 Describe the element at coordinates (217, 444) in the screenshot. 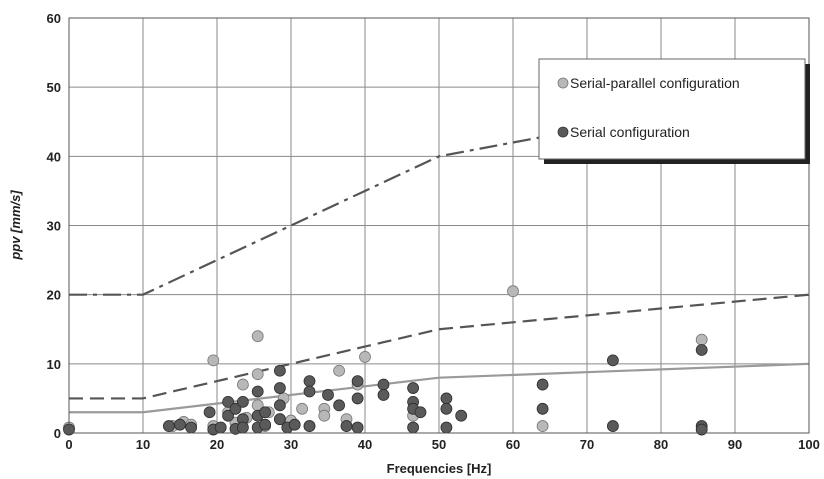

I see `x-tick-label: 20` at that location.